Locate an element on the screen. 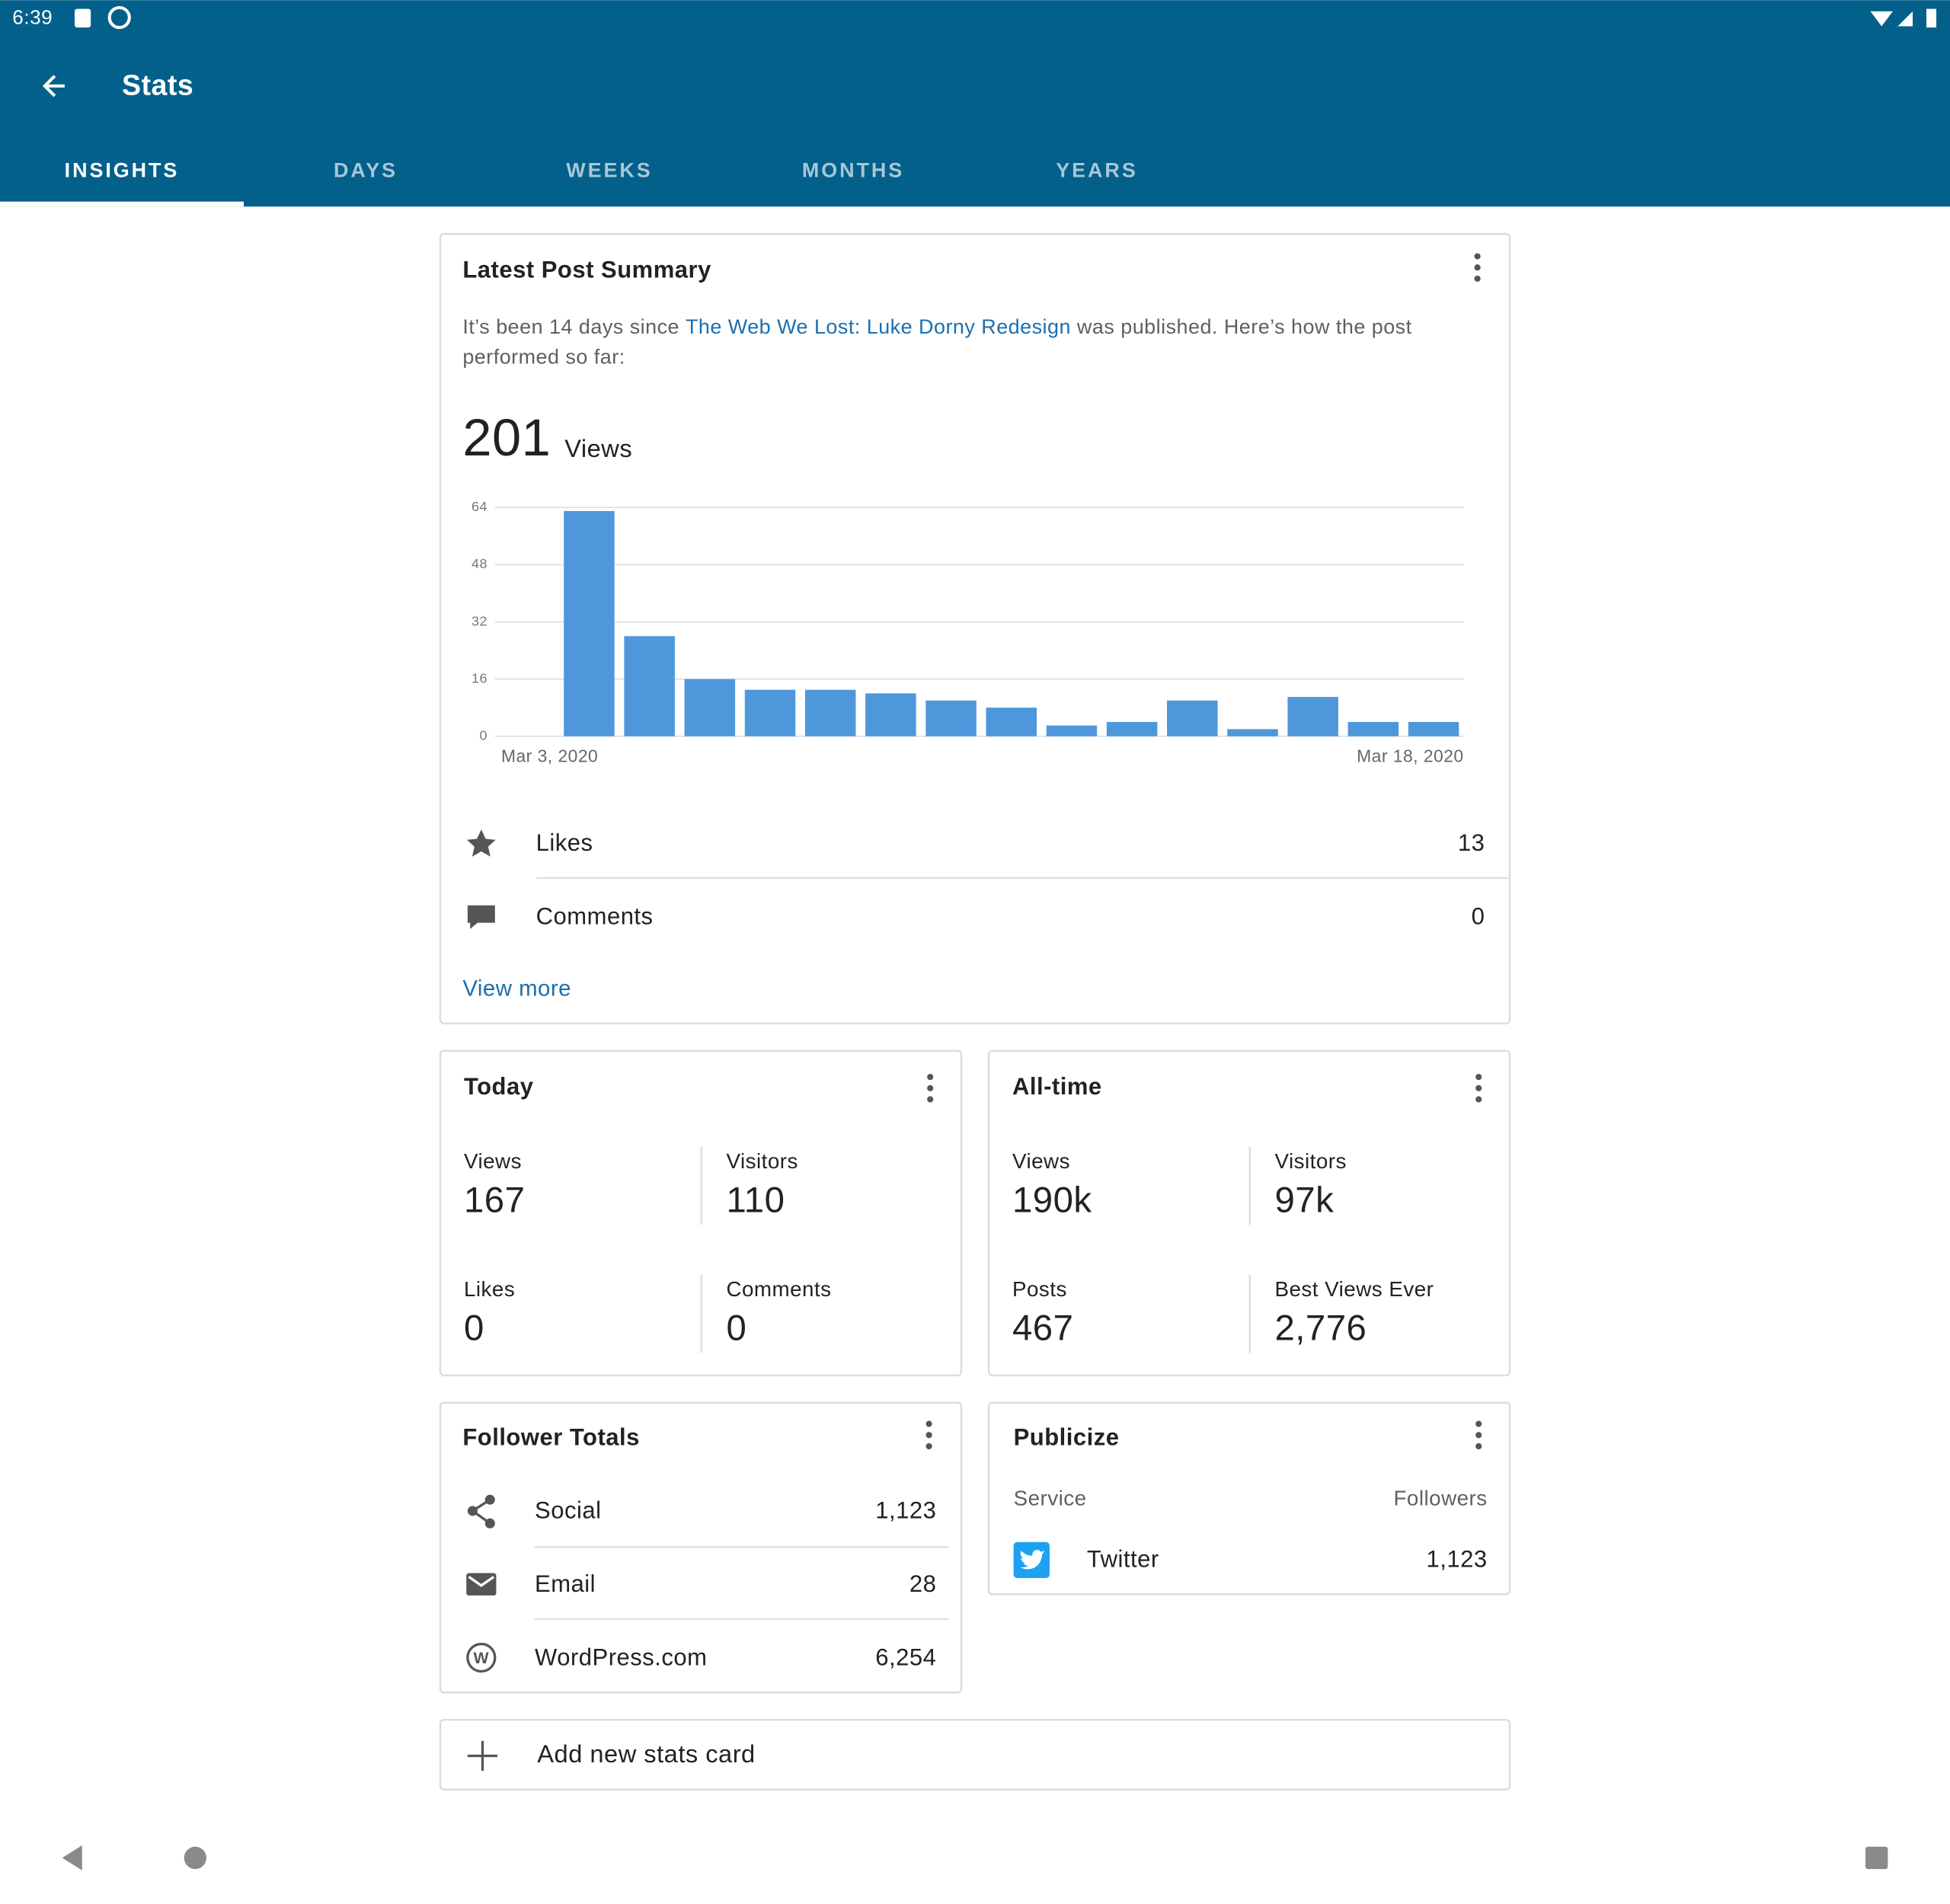 The image size is (1950, 1904). nav-back is located at coordinates (72, 1858).